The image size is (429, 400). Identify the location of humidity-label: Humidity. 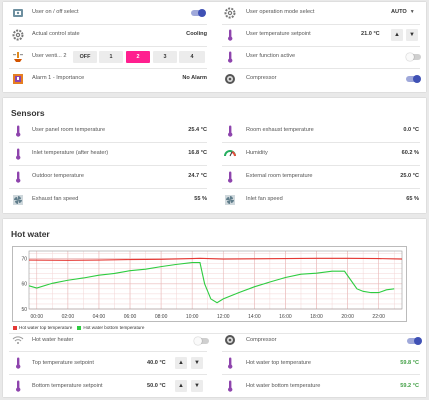
(257, 153).